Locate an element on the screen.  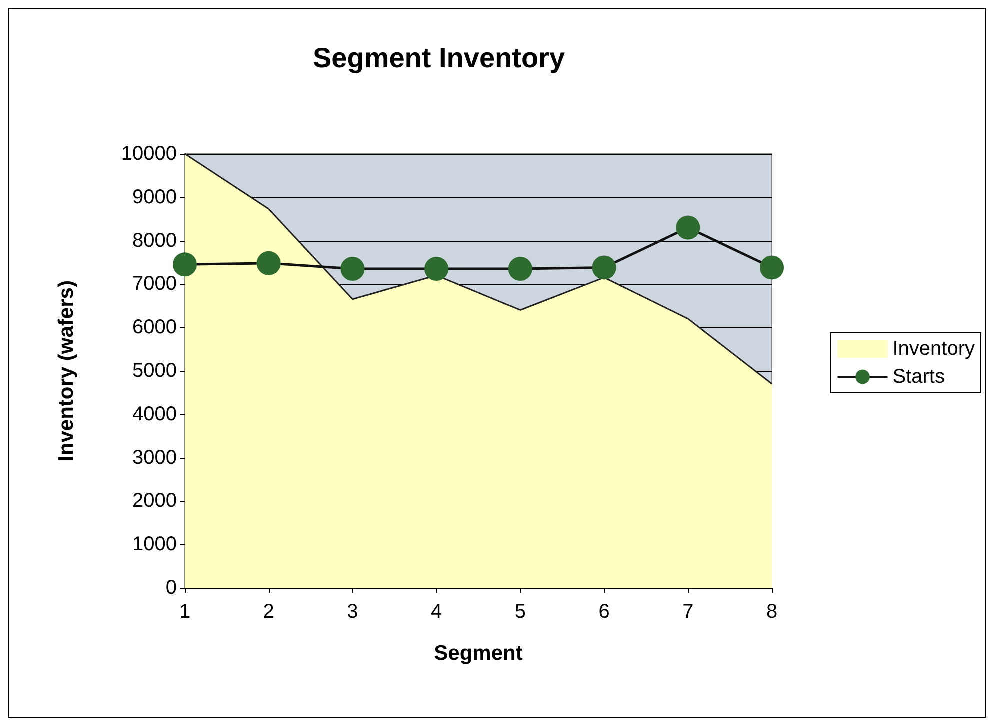
x-tick-label: 7 is located at coordinates (688, 612).